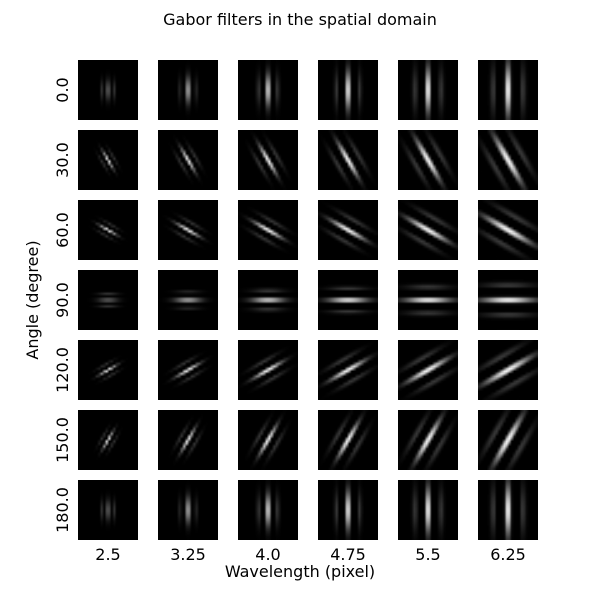 The image size is (600, 600). Describe the element at coordinates (62, 440) in the screenshot. I see `y-tick-label: 150.0` at that location.